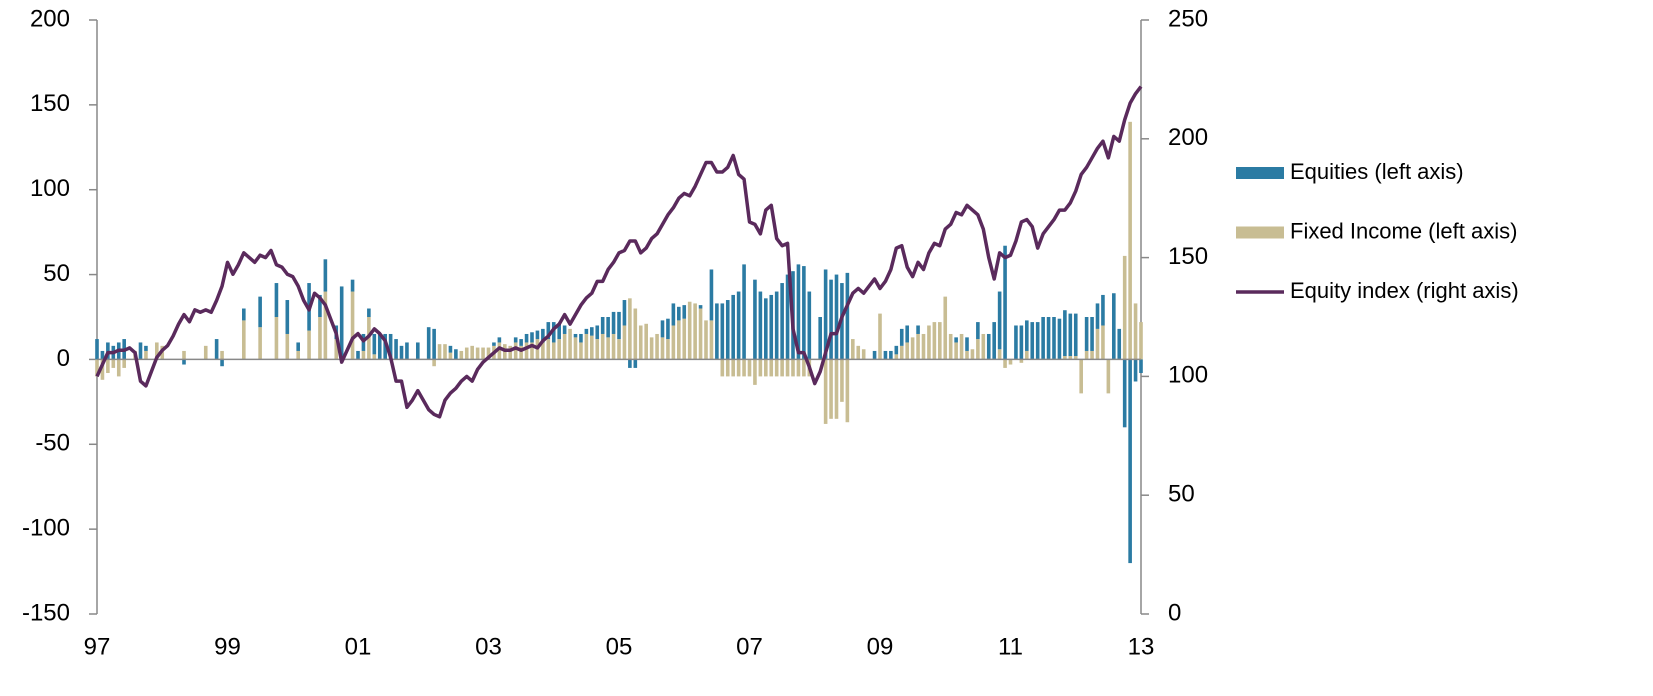 This screenshot has width=1653, height=696. I want to click on legend-label: Equities (left axis), so click(1377, 171).